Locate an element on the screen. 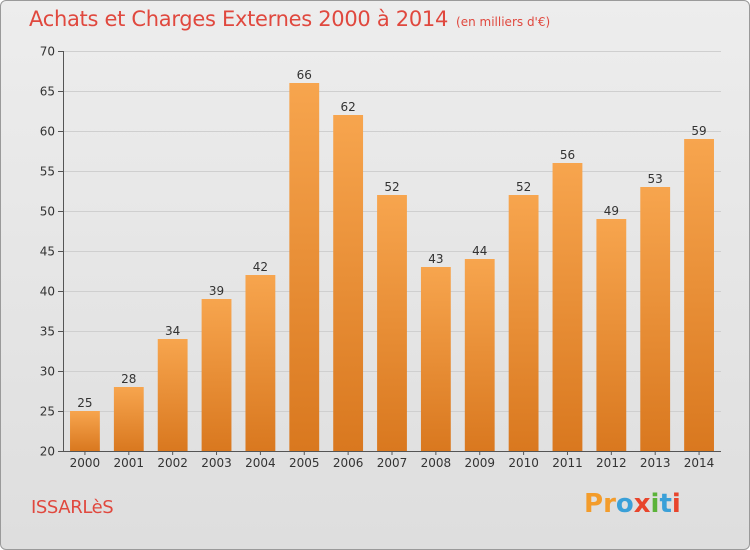  bar-value-label: 62 is located at coordinates (347, 107).